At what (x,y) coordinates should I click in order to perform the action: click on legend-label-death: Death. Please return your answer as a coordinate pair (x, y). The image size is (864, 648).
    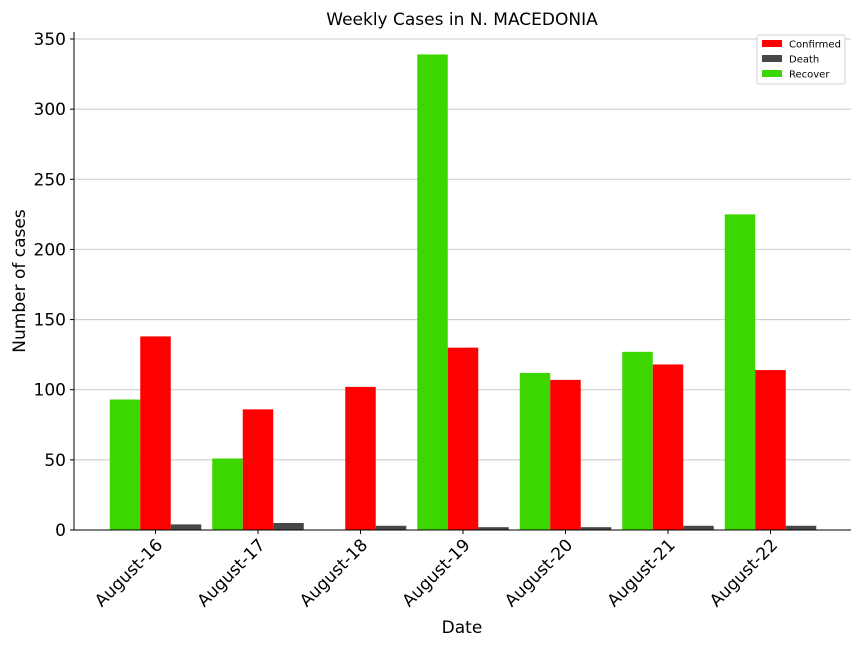
    Looking at the image, I should click on (804, 60).